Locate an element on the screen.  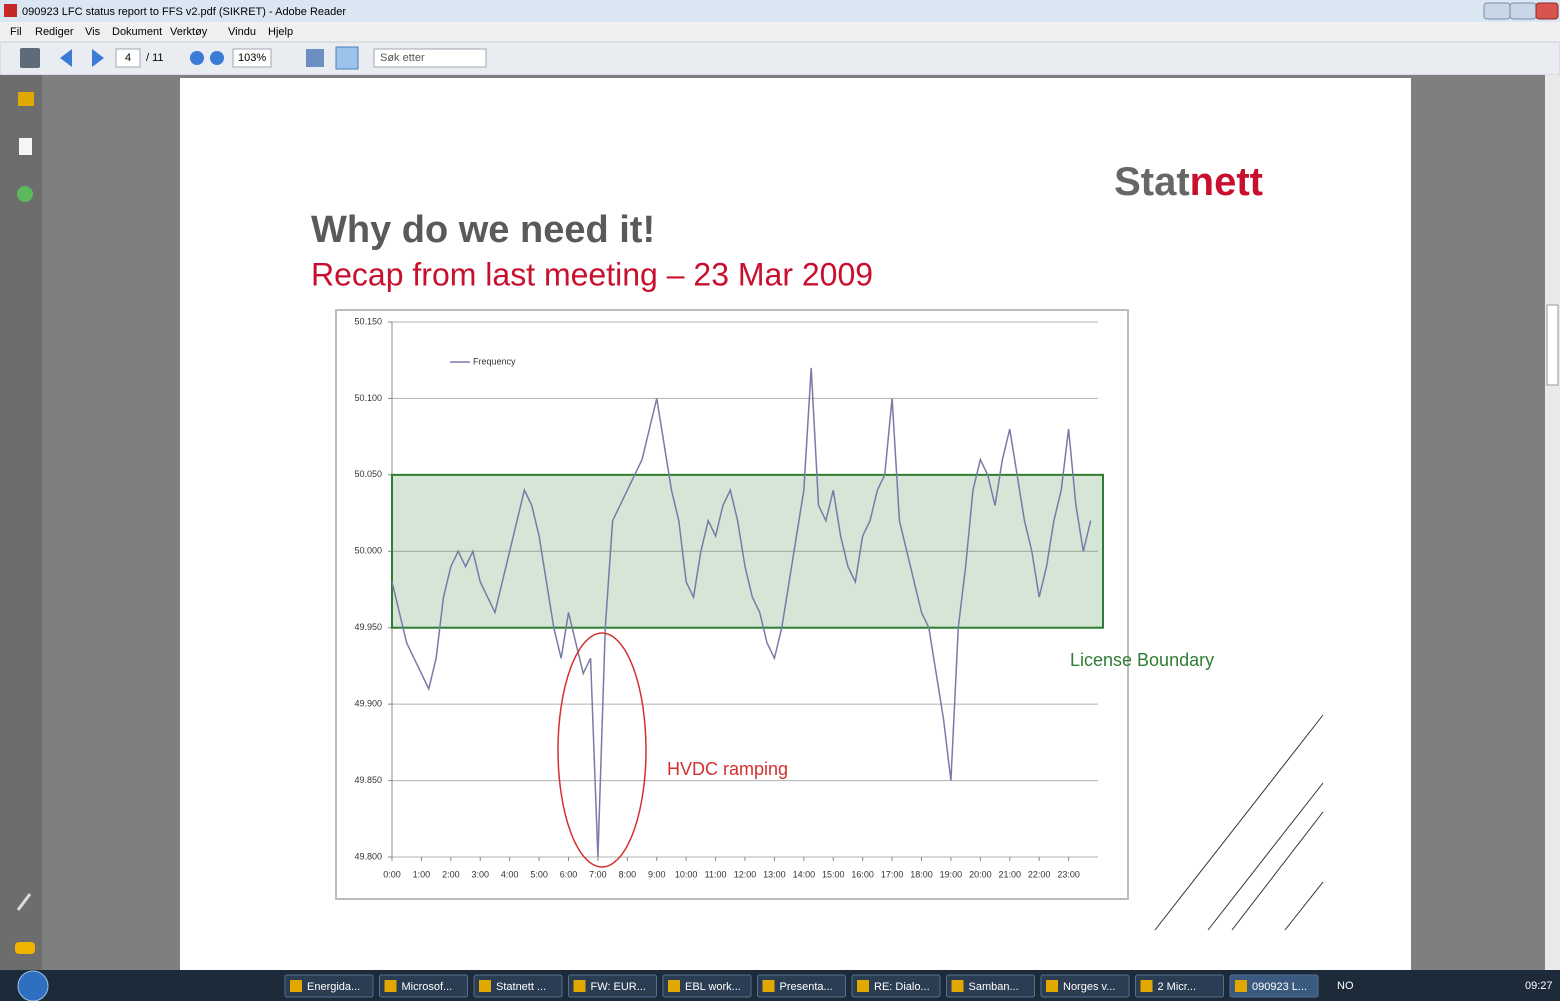
license-band is located at coordinates (747, 551).